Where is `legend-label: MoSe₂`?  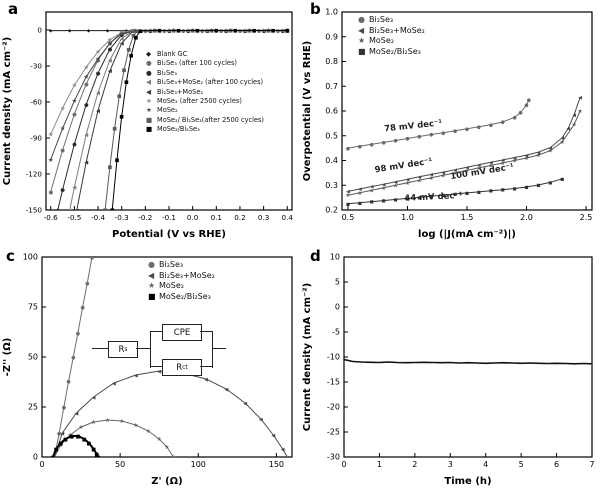
legend-label: MoSe₂ is located at coordinates (167, 110).